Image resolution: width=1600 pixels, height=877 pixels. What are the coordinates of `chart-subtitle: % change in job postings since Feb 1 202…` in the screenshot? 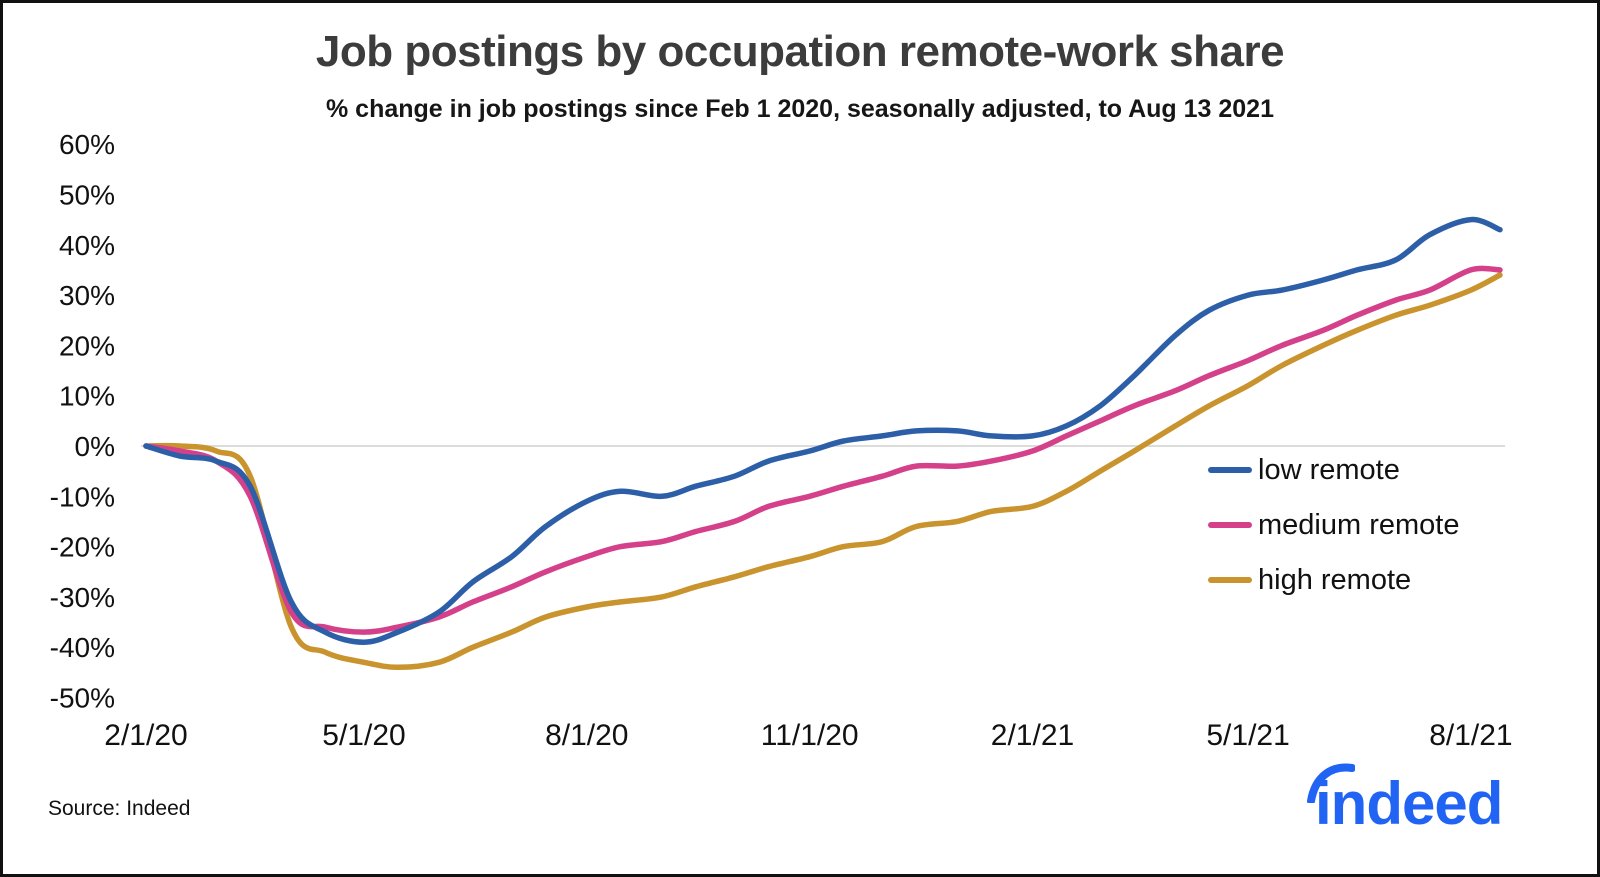 It's located at (800, 109).